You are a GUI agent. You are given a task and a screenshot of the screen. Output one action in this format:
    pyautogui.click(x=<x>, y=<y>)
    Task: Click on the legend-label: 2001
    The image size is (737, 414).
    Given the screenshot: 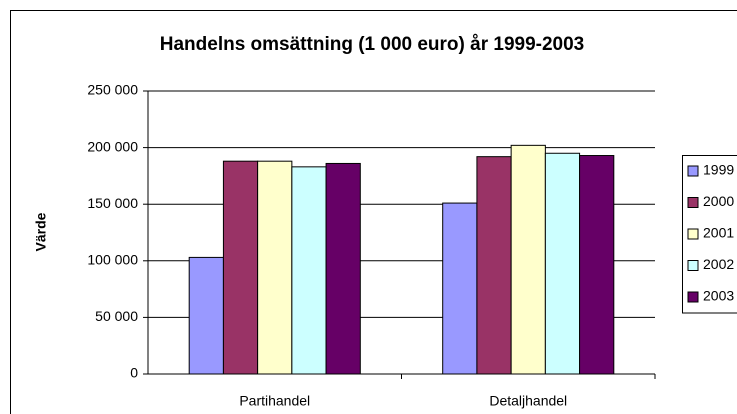 What is the action you would take?
    pyautogui.click(x=718, y=233)
    